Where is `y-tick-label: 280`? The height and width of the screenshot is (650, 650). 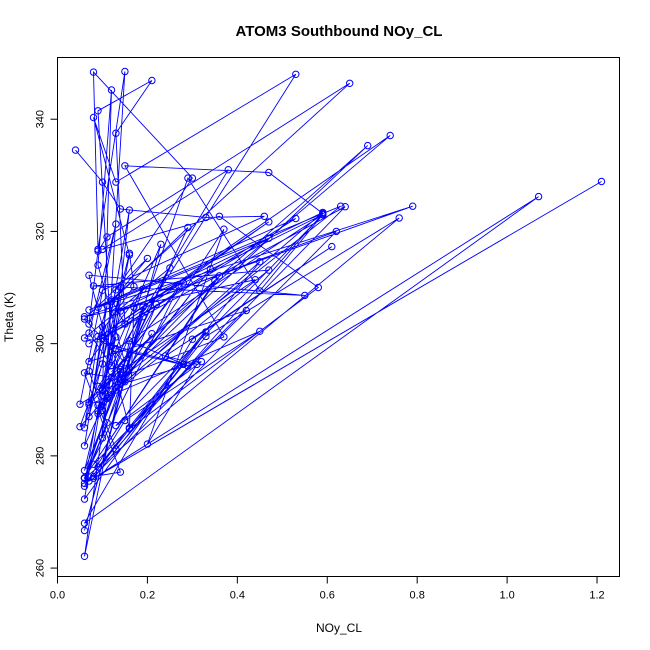
y-tick-label: 280 is located at coordinates (41, 456).